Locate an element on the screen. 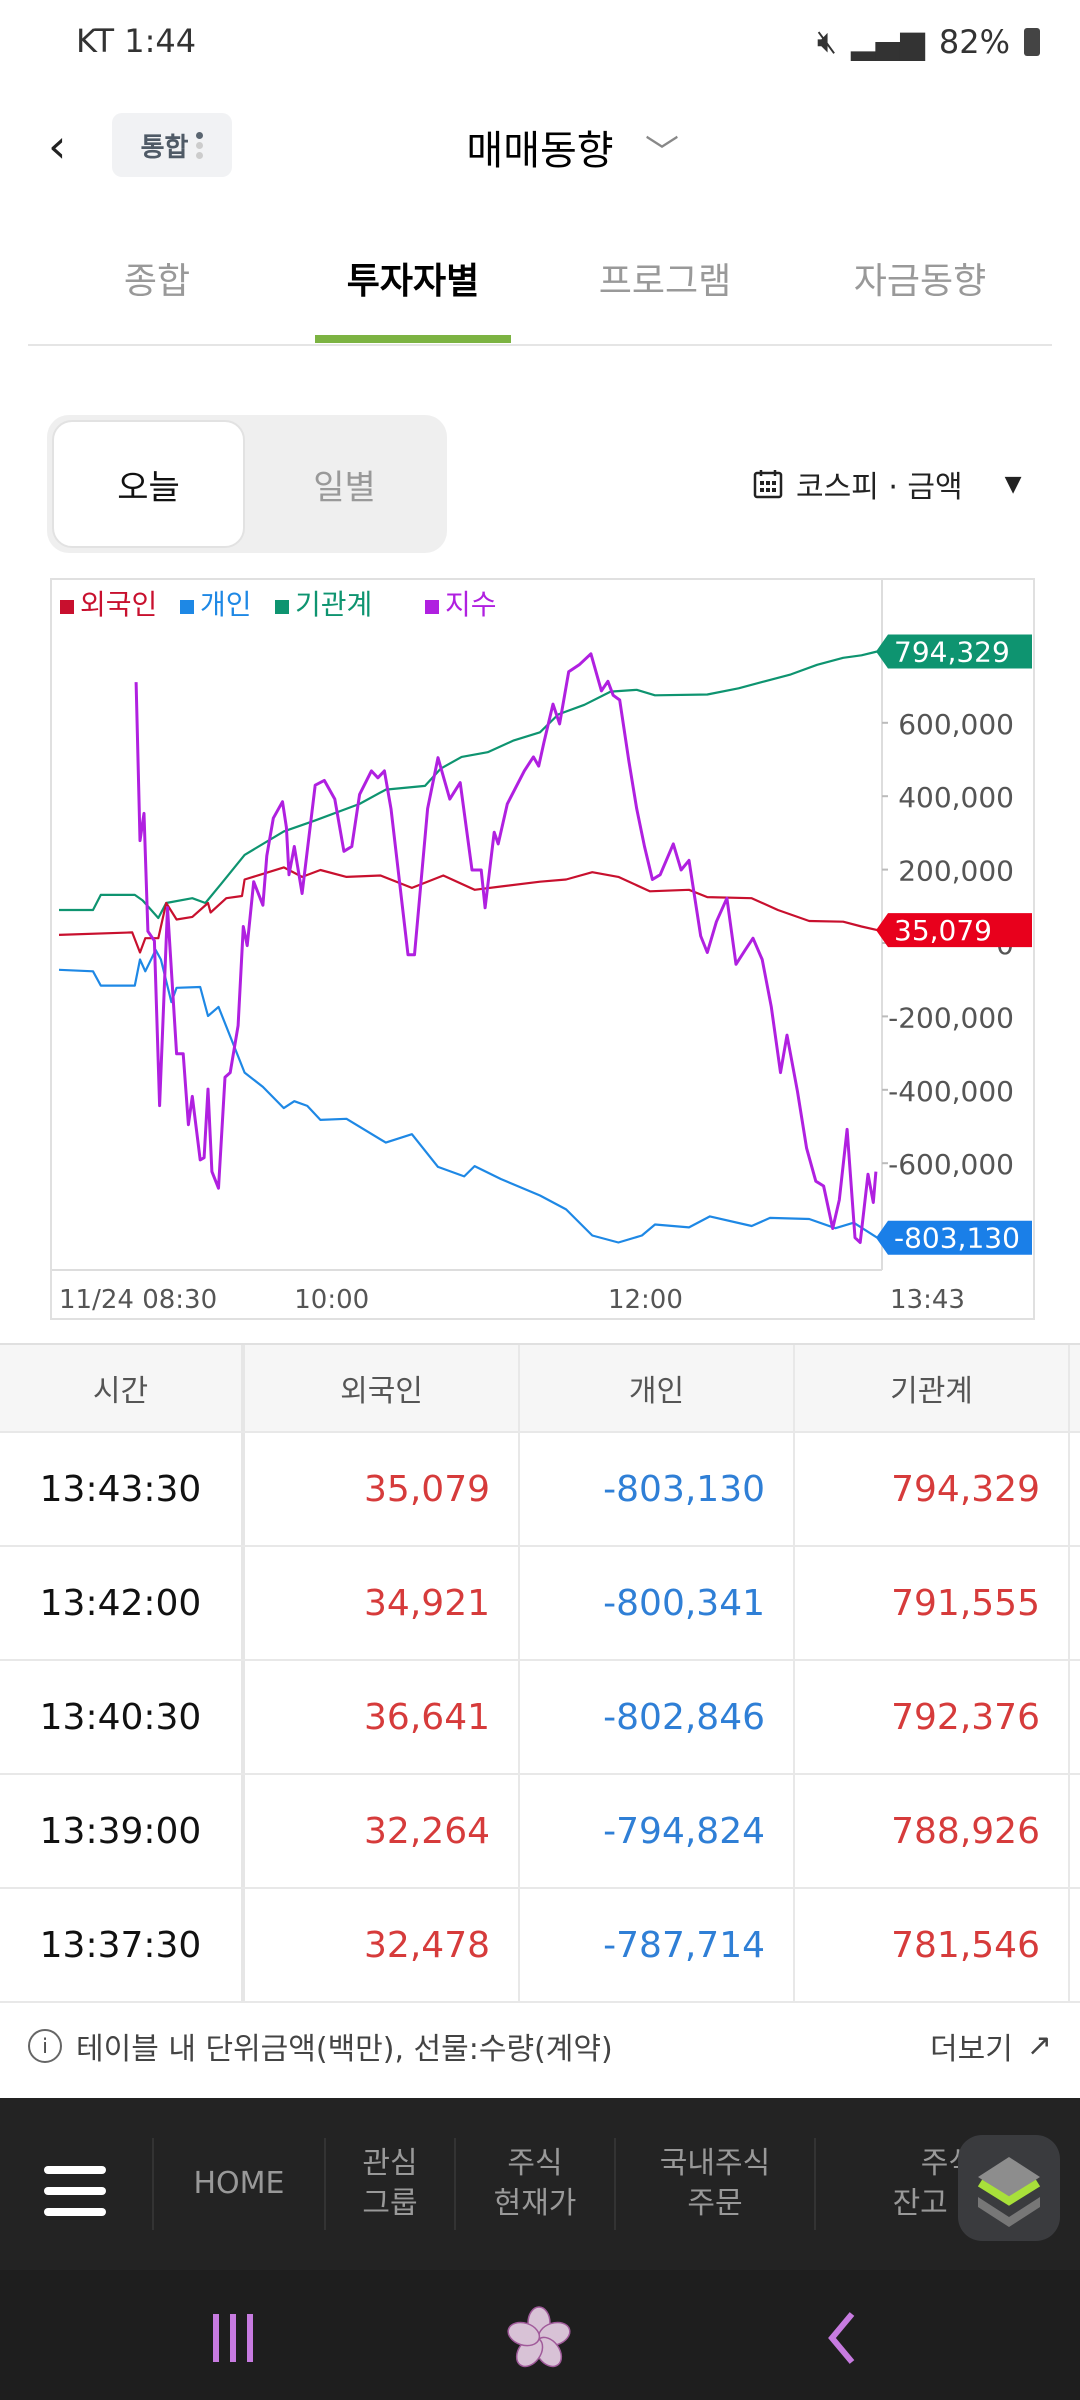 The height and width of the screenshot is (2400, 1080). series-line-individual is located at coordinates (468, 1096).